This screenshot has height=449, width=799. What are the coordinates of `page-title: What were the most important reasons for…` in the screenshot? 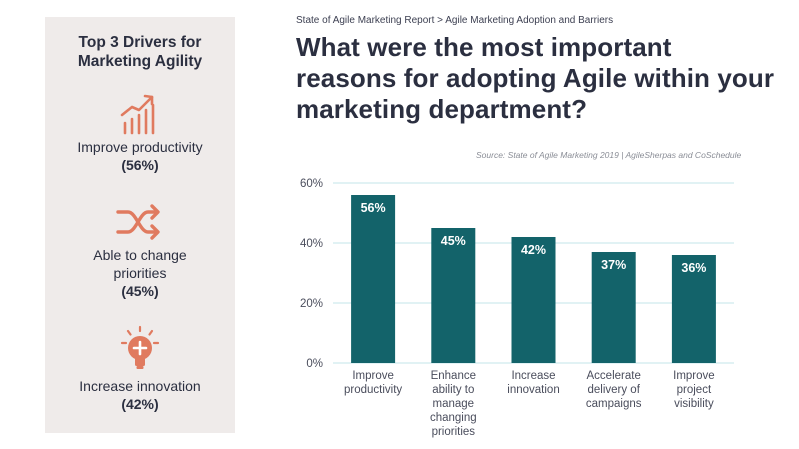 It's located at (535, 78).